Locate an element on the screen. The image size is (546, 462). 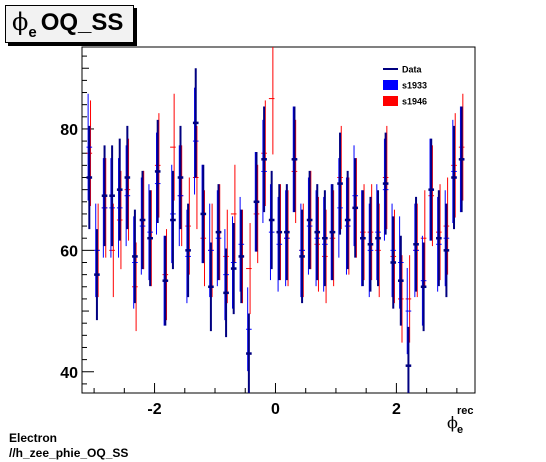
x-tick-label: 0 is located at coordinates (275, 409).